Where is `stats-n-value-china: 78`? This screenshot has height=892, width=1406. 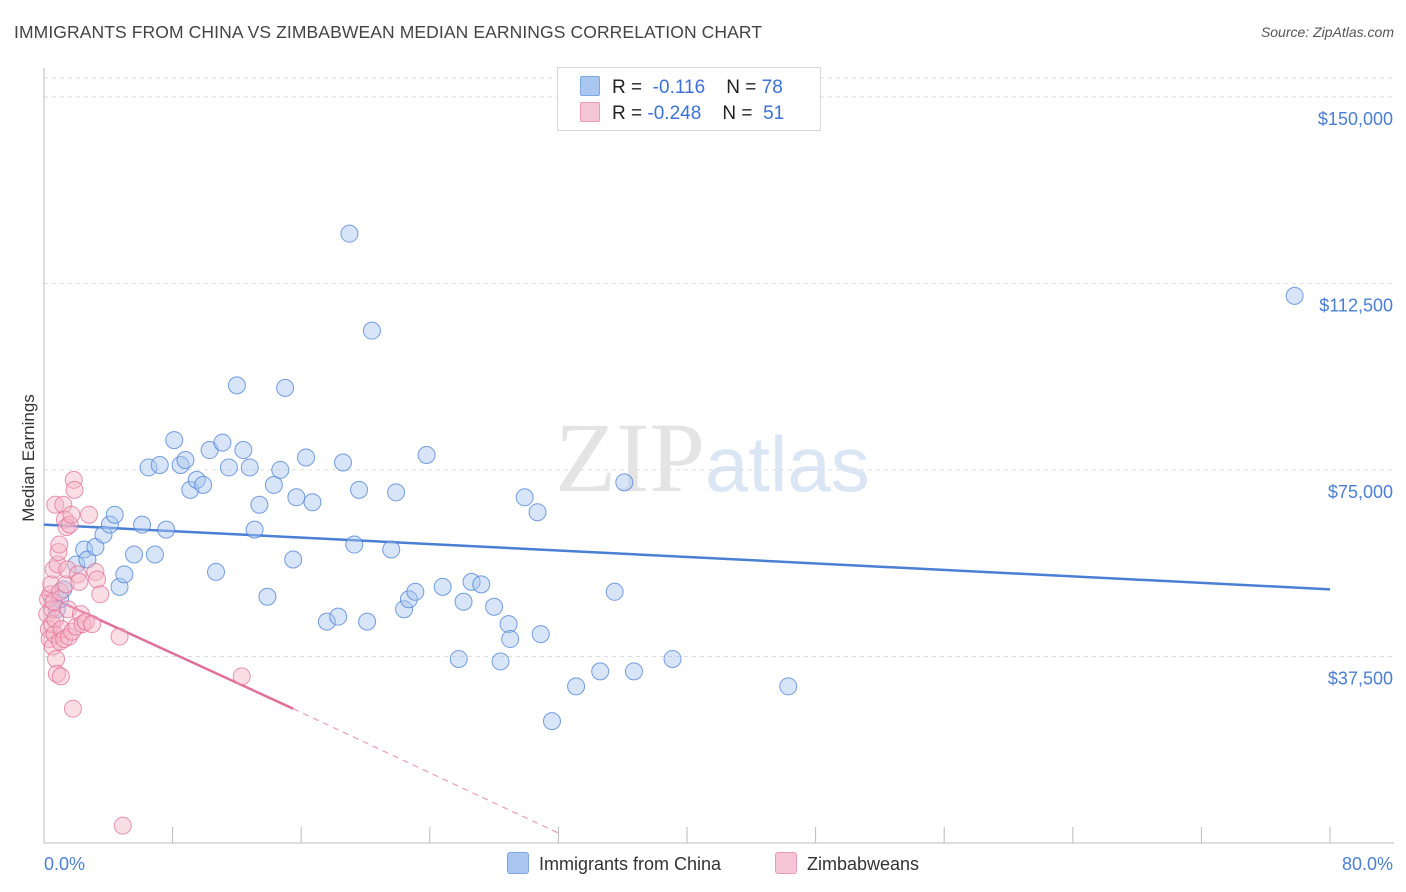
stats-n-value-china: 78 is located at coordinates (772, 87).